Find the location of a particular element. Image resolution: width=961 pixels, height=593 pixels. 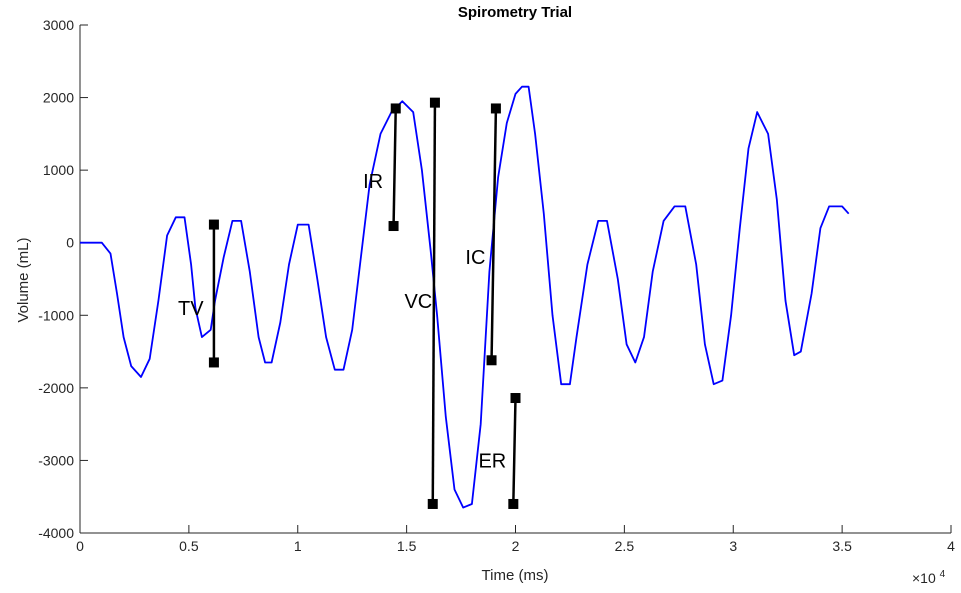

x-axis-exponent-base: ×10 is located at coordinates (924, 578).